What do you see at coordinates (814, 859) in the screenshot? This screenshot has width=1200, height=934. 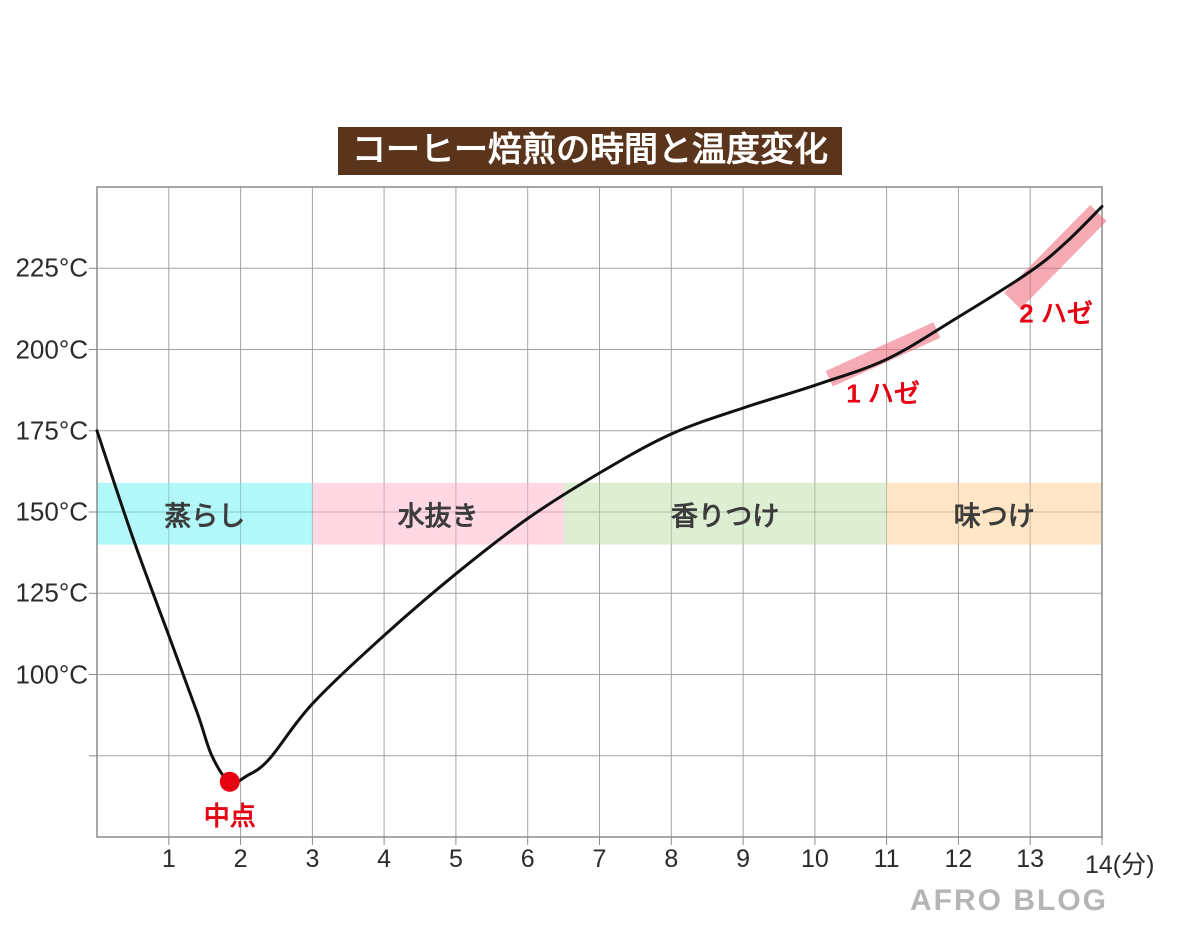 I see `x-axis-label: 10` at bounding box center [814, 859].